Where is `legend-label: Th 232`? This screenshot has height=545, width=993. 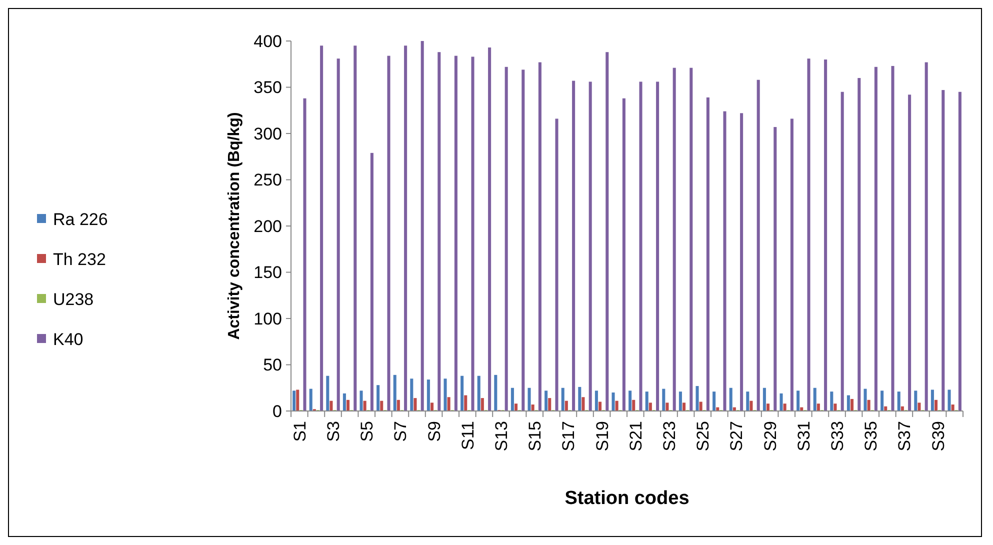
legend-label: Th 232 is located at coordinates (79, 259).